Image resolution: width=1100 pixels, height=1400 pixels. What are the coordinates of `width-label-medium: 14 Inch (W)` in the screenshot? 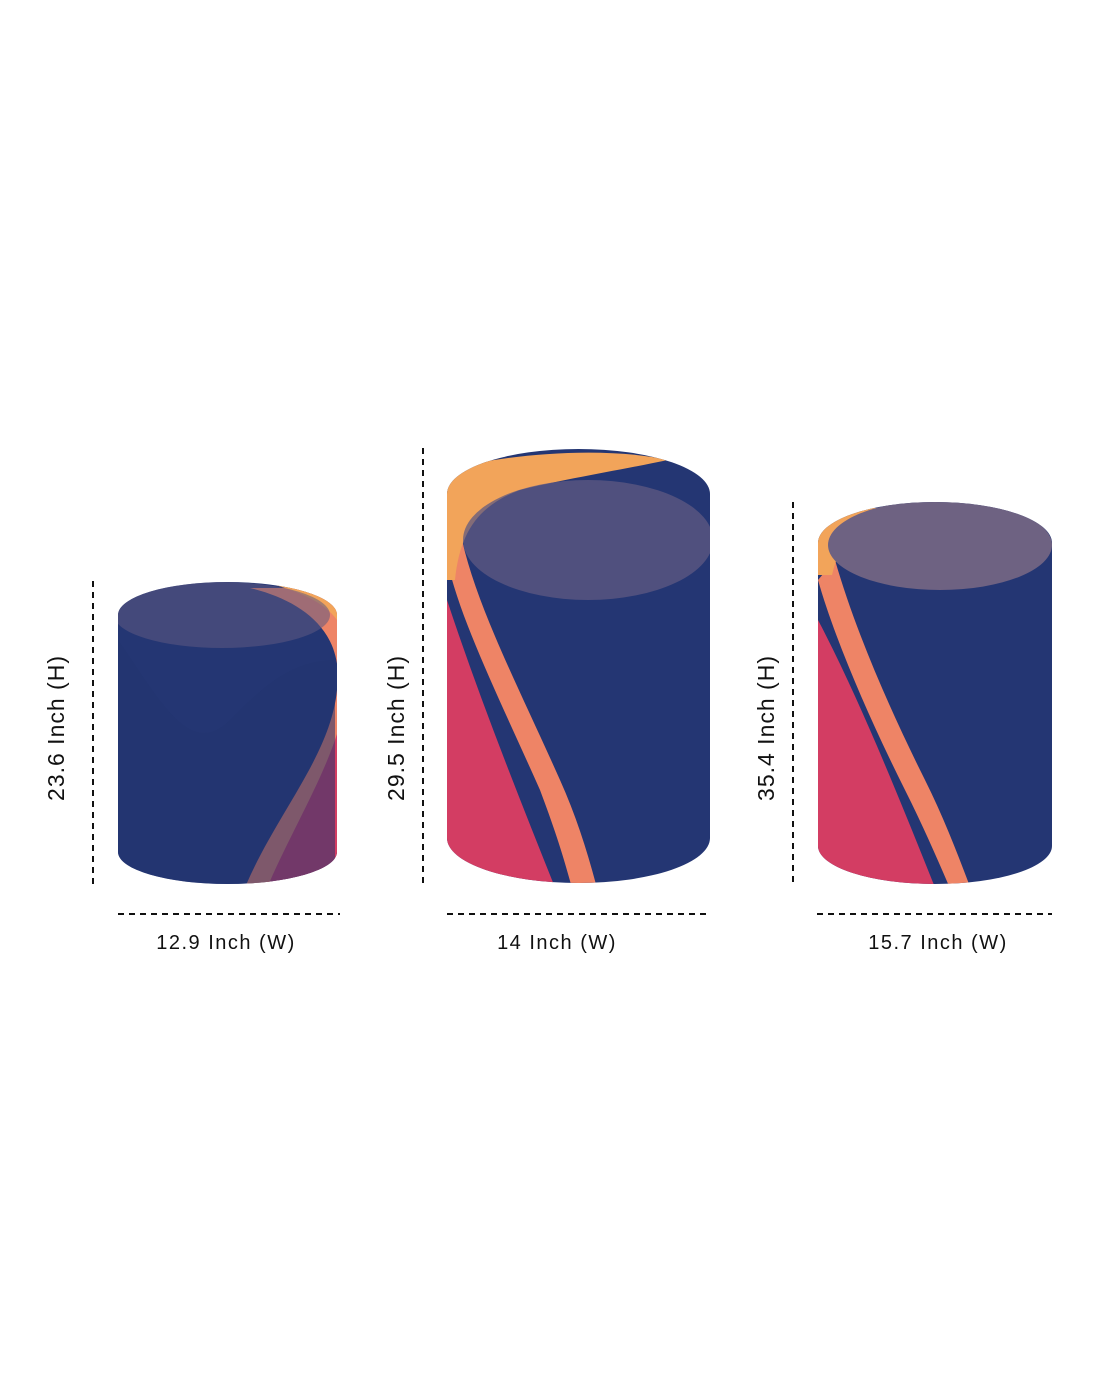 It's located at (557, 943).